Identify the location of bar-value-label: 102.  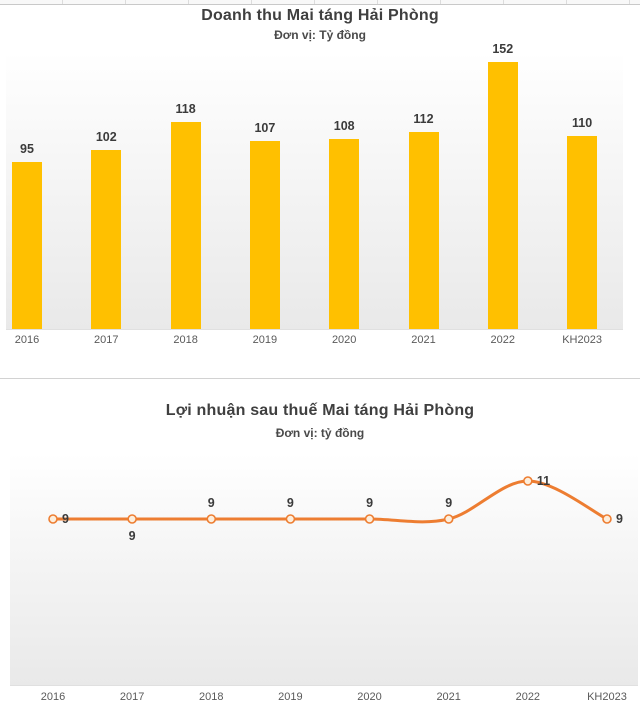
(106, 136).